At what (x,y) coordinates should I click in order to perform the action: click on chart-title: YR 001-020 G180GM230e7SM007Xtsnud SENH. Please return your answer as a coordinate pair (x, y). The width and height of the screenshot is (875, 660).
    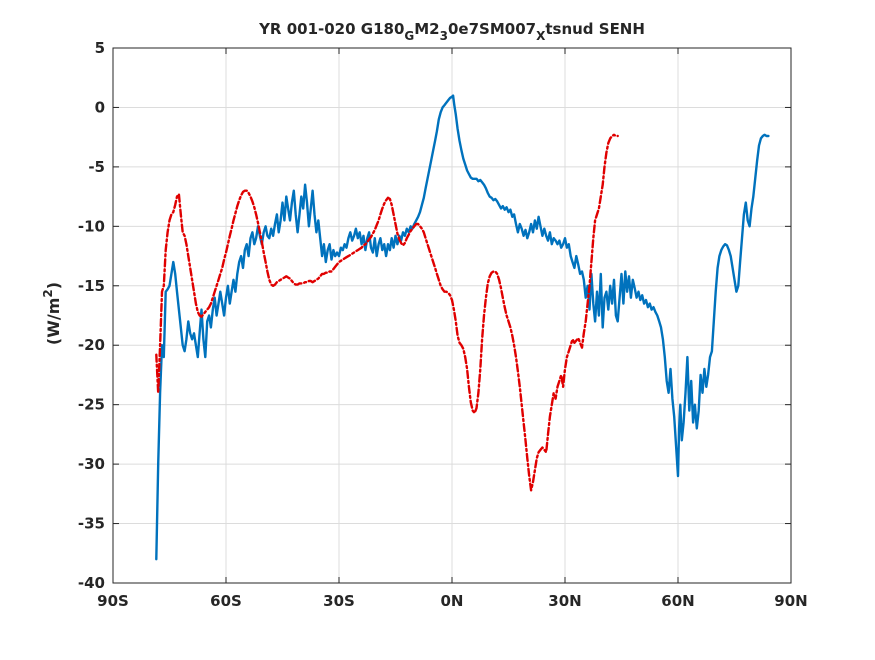
    Looking at the image, I should click on (451, 31).